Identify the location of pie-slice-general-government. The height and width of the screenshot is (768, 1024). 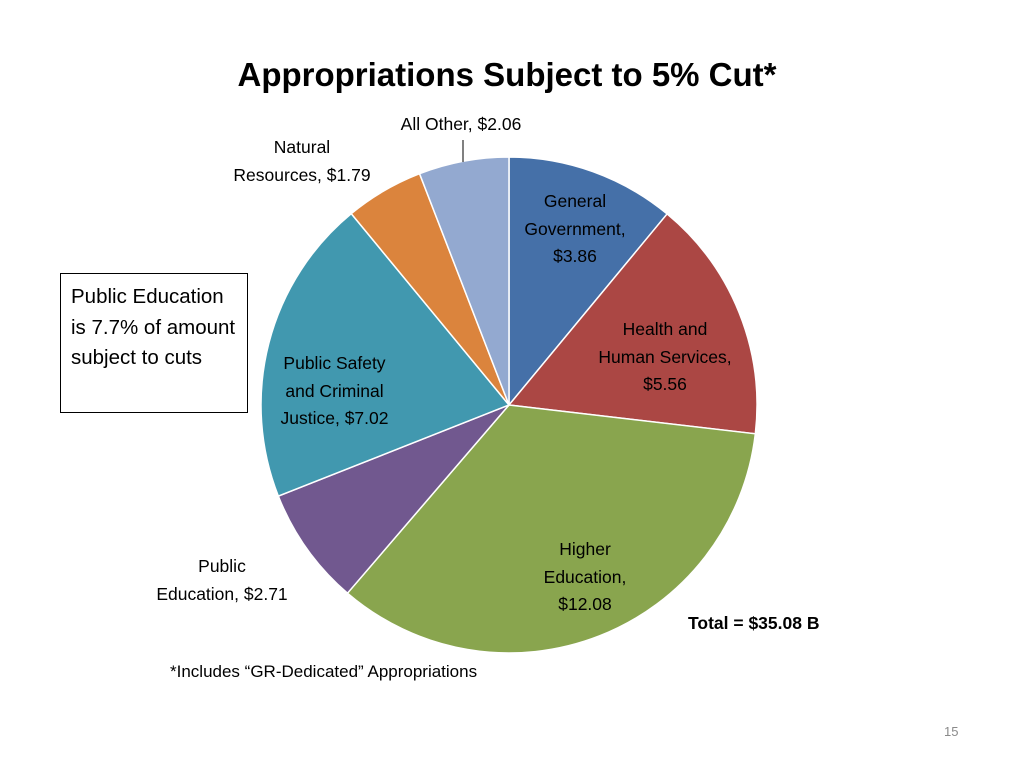
(588, 282).